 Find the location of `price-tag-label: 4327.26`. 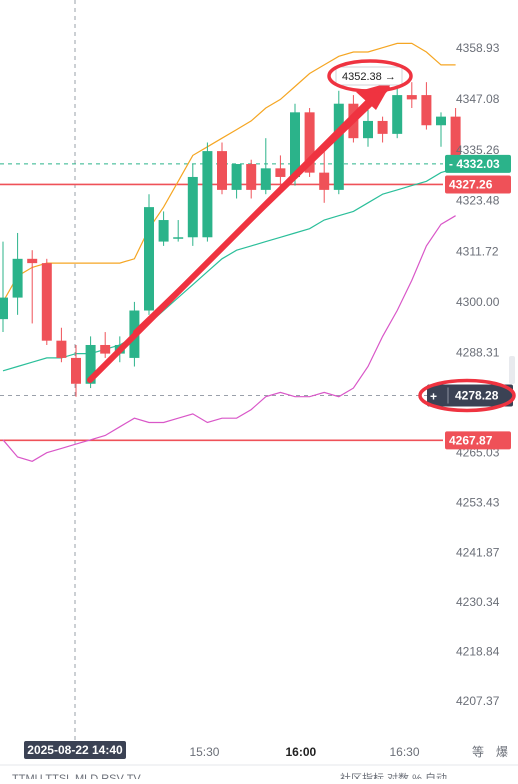

price-tag-label: 4327.26 is located at coordinates (471, 184).